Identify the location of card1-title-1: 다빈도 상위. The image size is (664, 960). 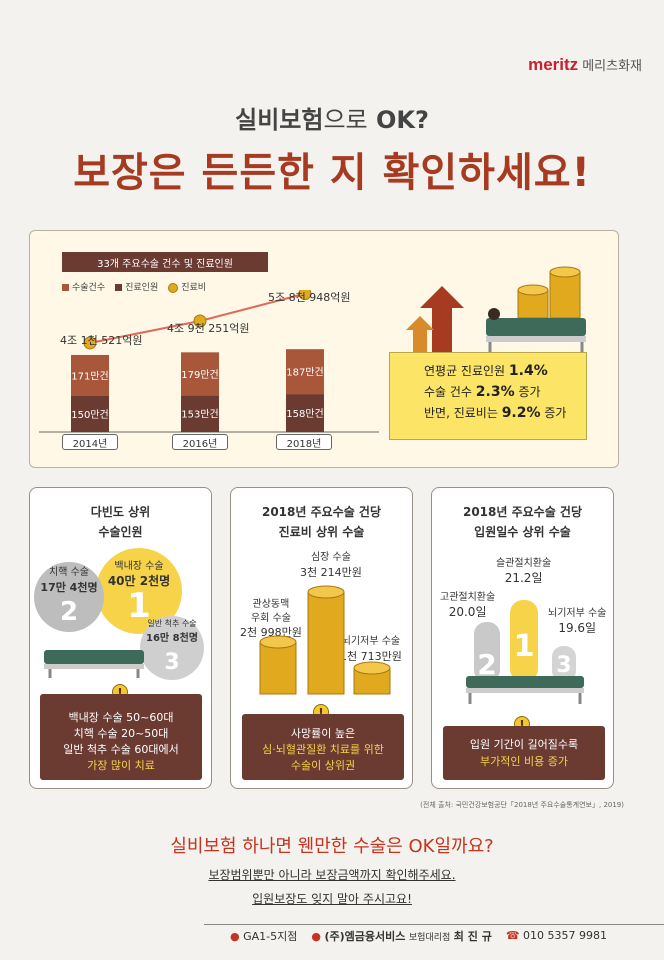
(120, 512).